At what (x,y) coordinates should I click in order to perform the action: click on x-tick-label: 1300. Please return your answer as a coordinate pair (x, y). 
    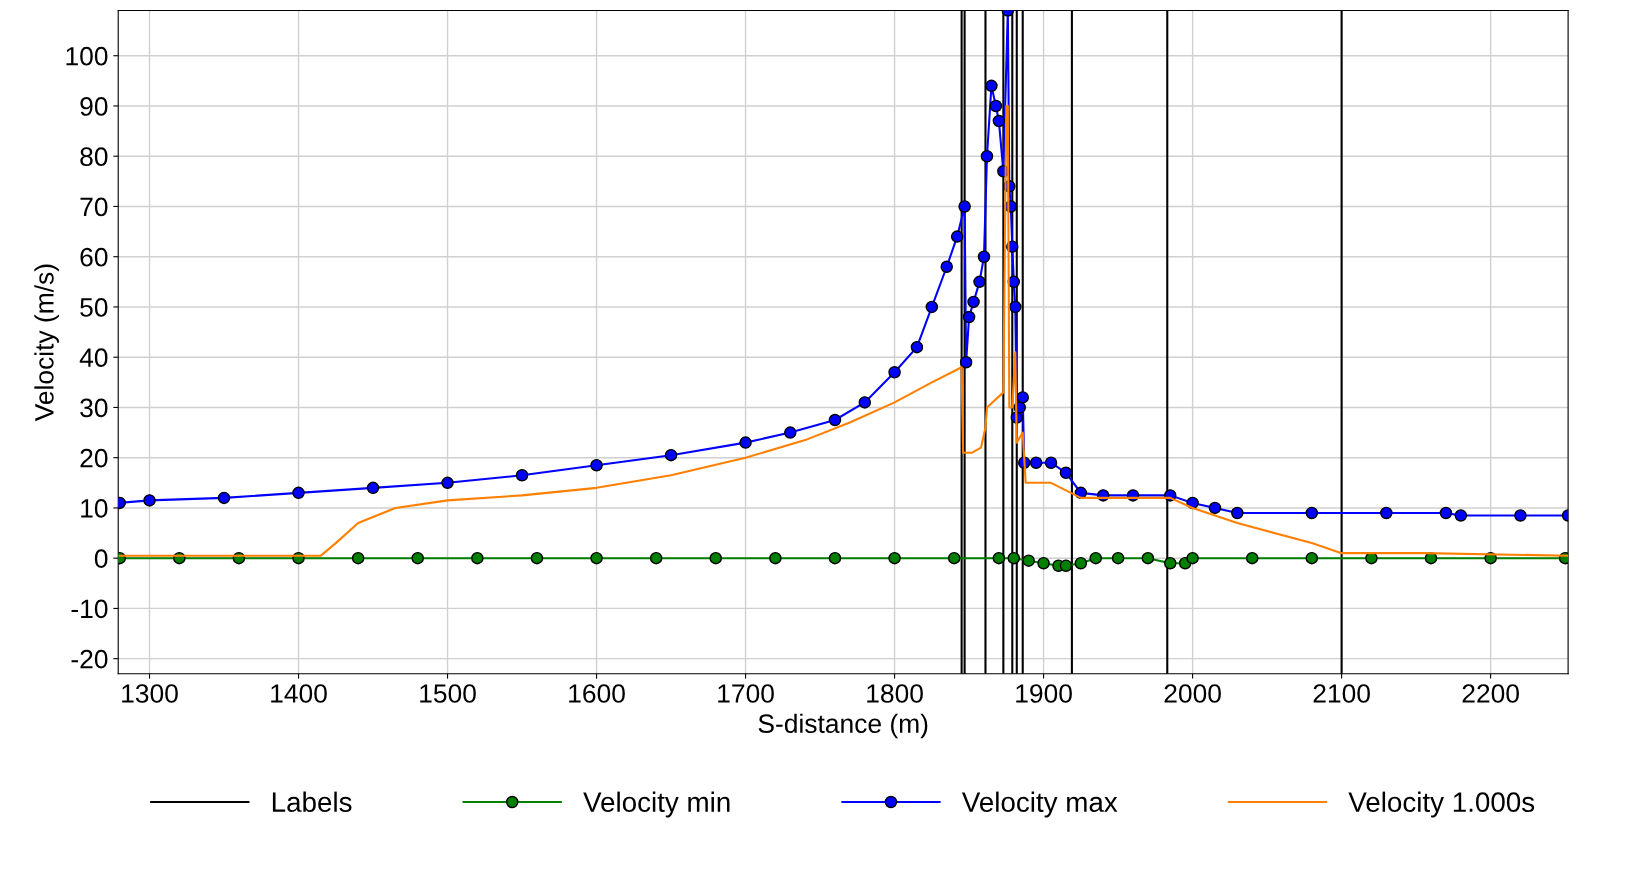
    Looking at the image, I should click on (150, 693).